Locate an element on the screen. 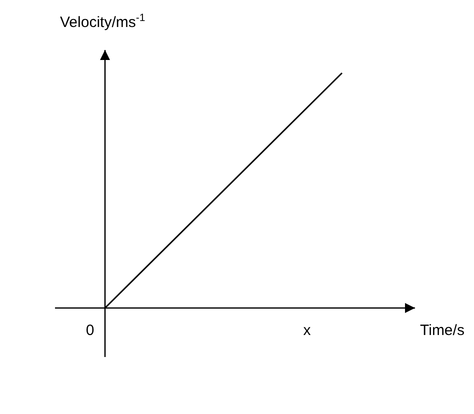 The width and height of the screenshot is (474, 414). text: x is located at coordinates (307, 330).